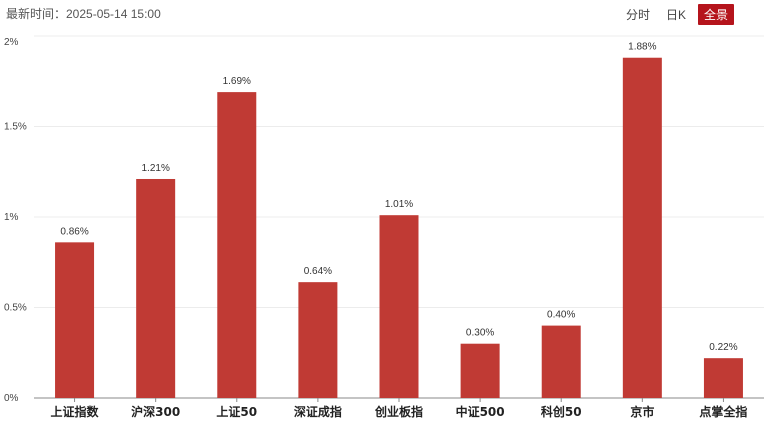  What do you see at coordinates (11, 398) in the screenshot?
I see `y-tick-label: 0%` at bounding box center [11, 398].